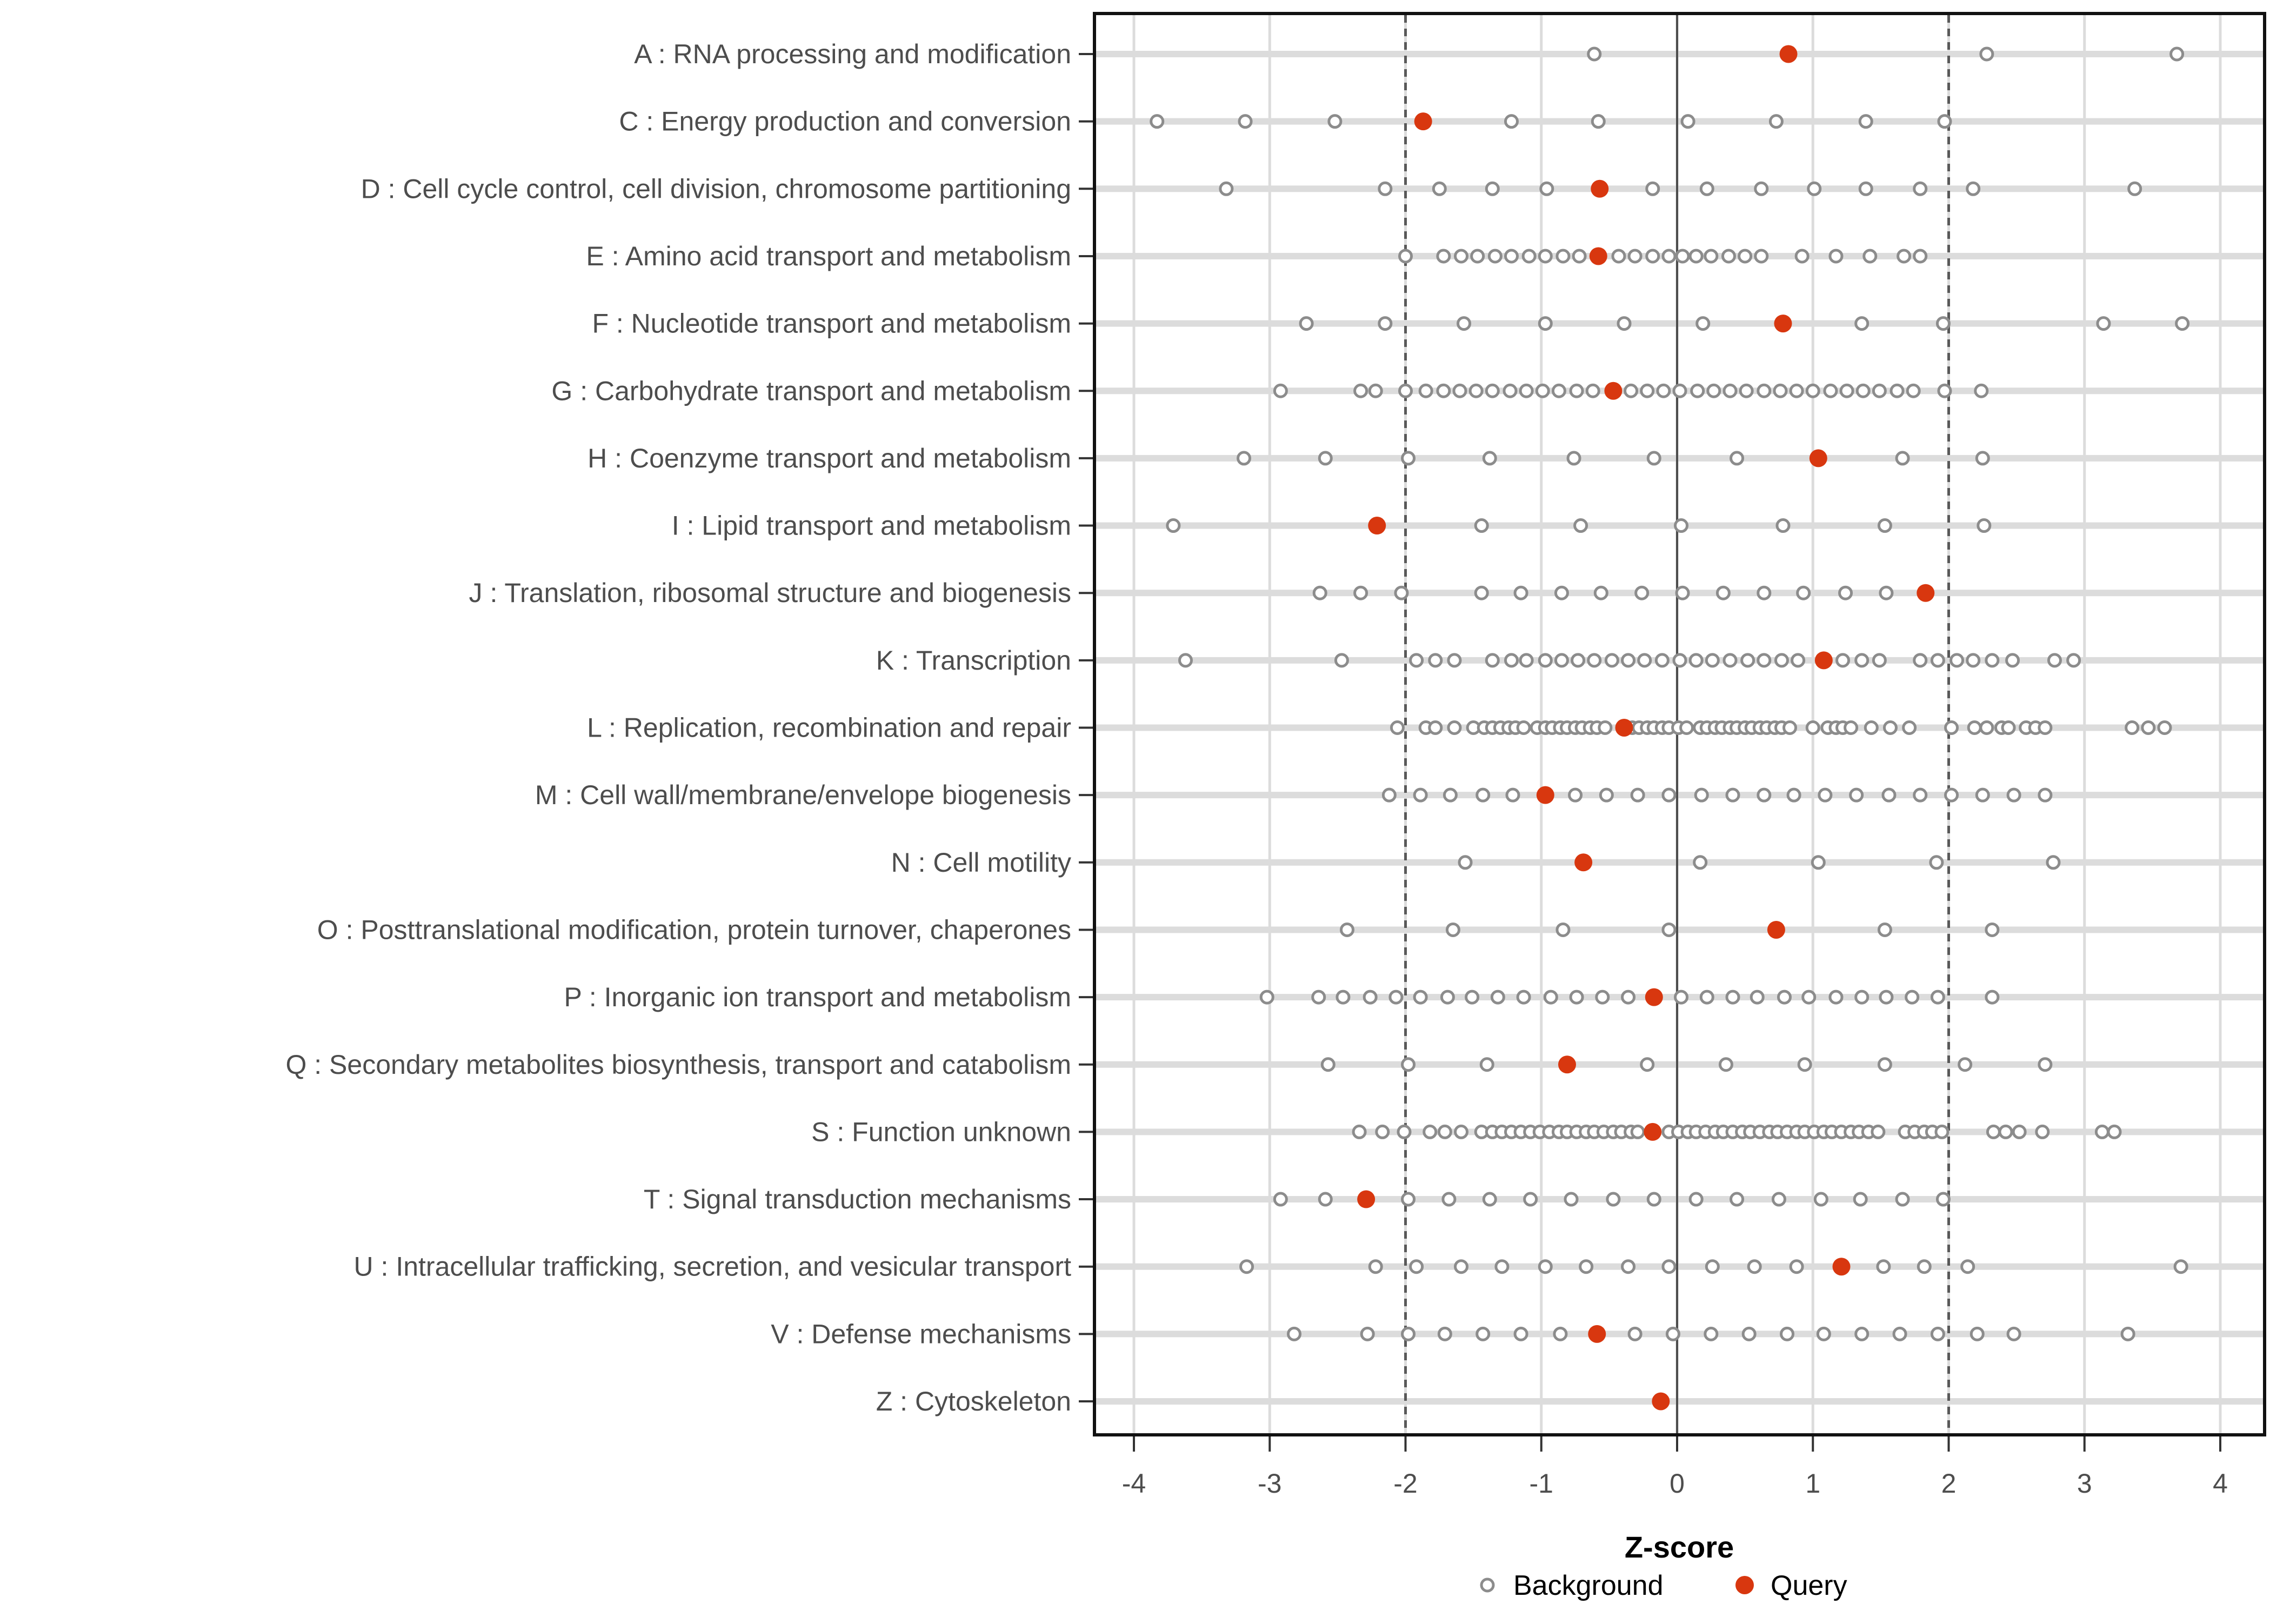 The height and width of the screenshot is (1624, 2270). I want to click on category-label: Z : Cytoskeleton, so click(973, 1401).